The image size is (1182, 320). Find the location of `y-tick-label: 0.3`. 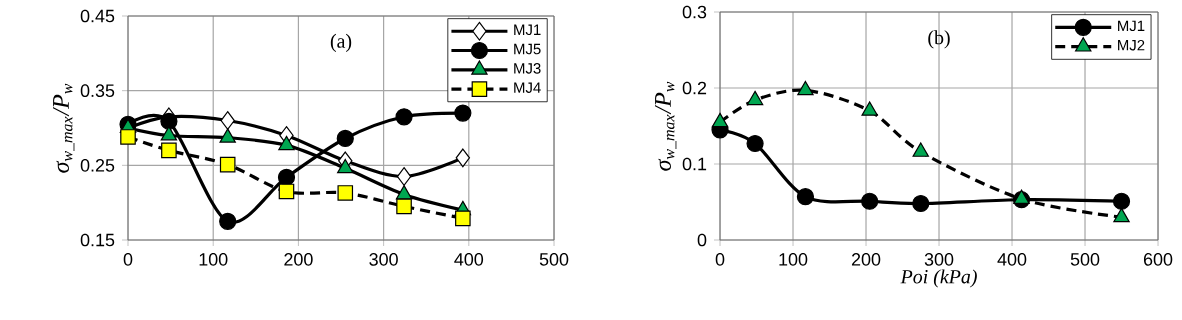

y-tick-label: 0.3 is located at coordinates (694, 12).